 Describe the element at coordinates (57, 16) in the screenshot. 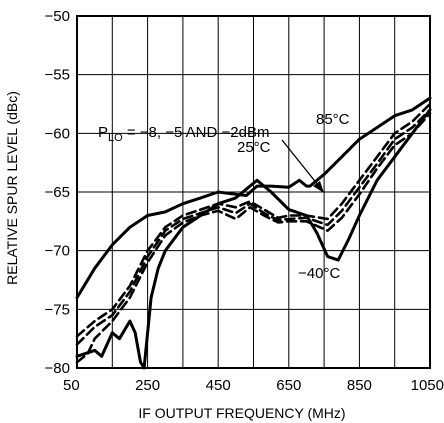

I see `y-tick-label: −50` at that location.